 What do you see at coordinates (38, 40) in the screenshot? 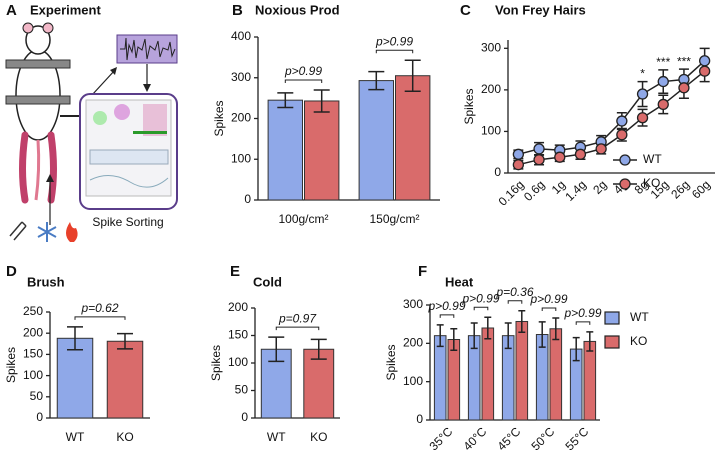
I see `mouse-head` at bounding box center [38, 40].